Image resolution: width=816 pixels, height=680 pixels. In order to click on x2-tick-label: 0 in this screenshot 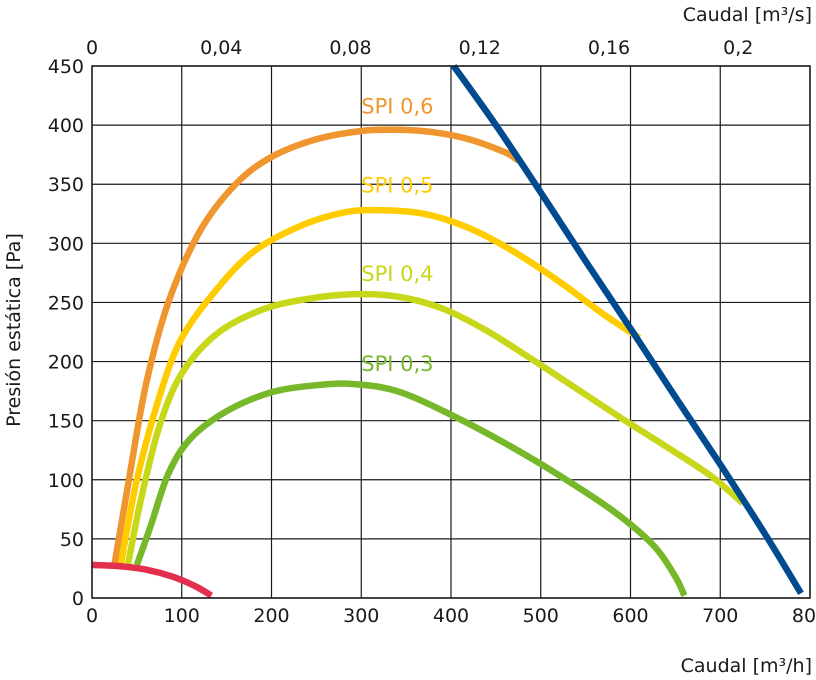, I will do `click(92, 48)`.